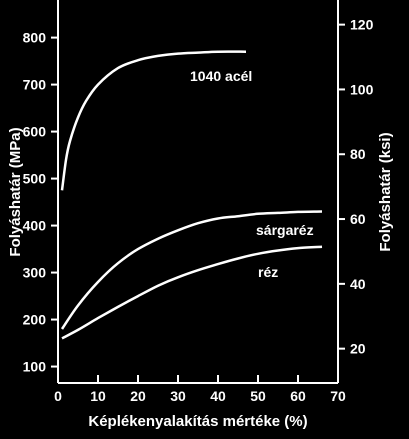 This screenshot has height=439, width=409. Describe the element at coordinates (15, 191) in the screenshot. I see `y-axis-label-left: Folyáshatár (MPa)` at that location.